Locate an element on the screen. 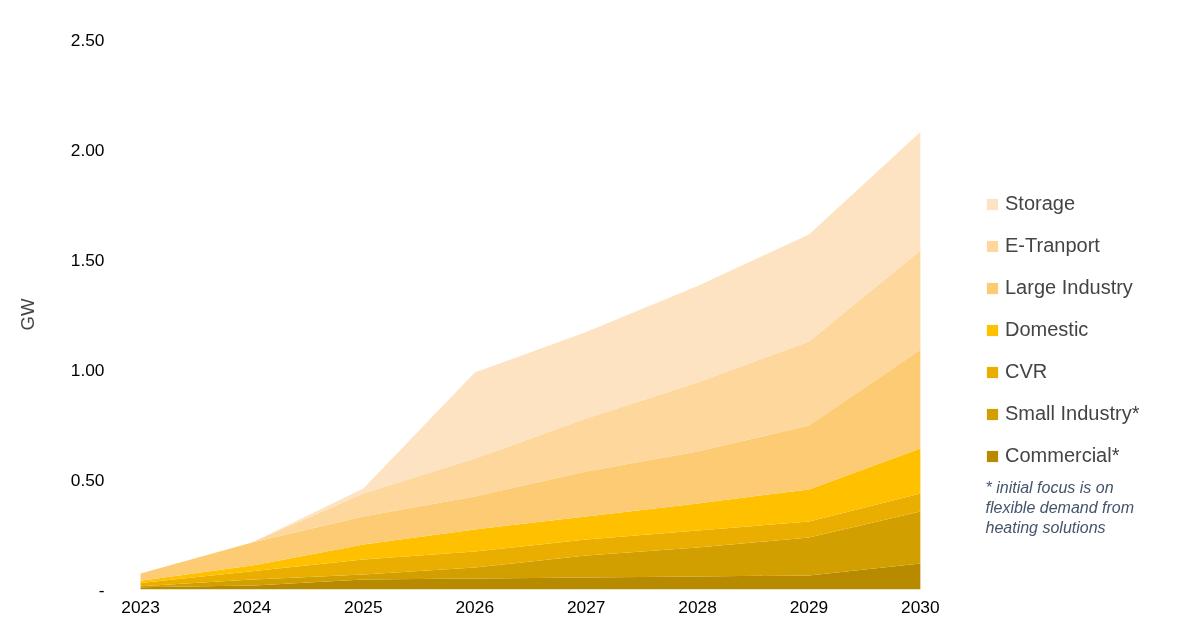  x-tick-label: 2029 is located at coordinates (809, 606).